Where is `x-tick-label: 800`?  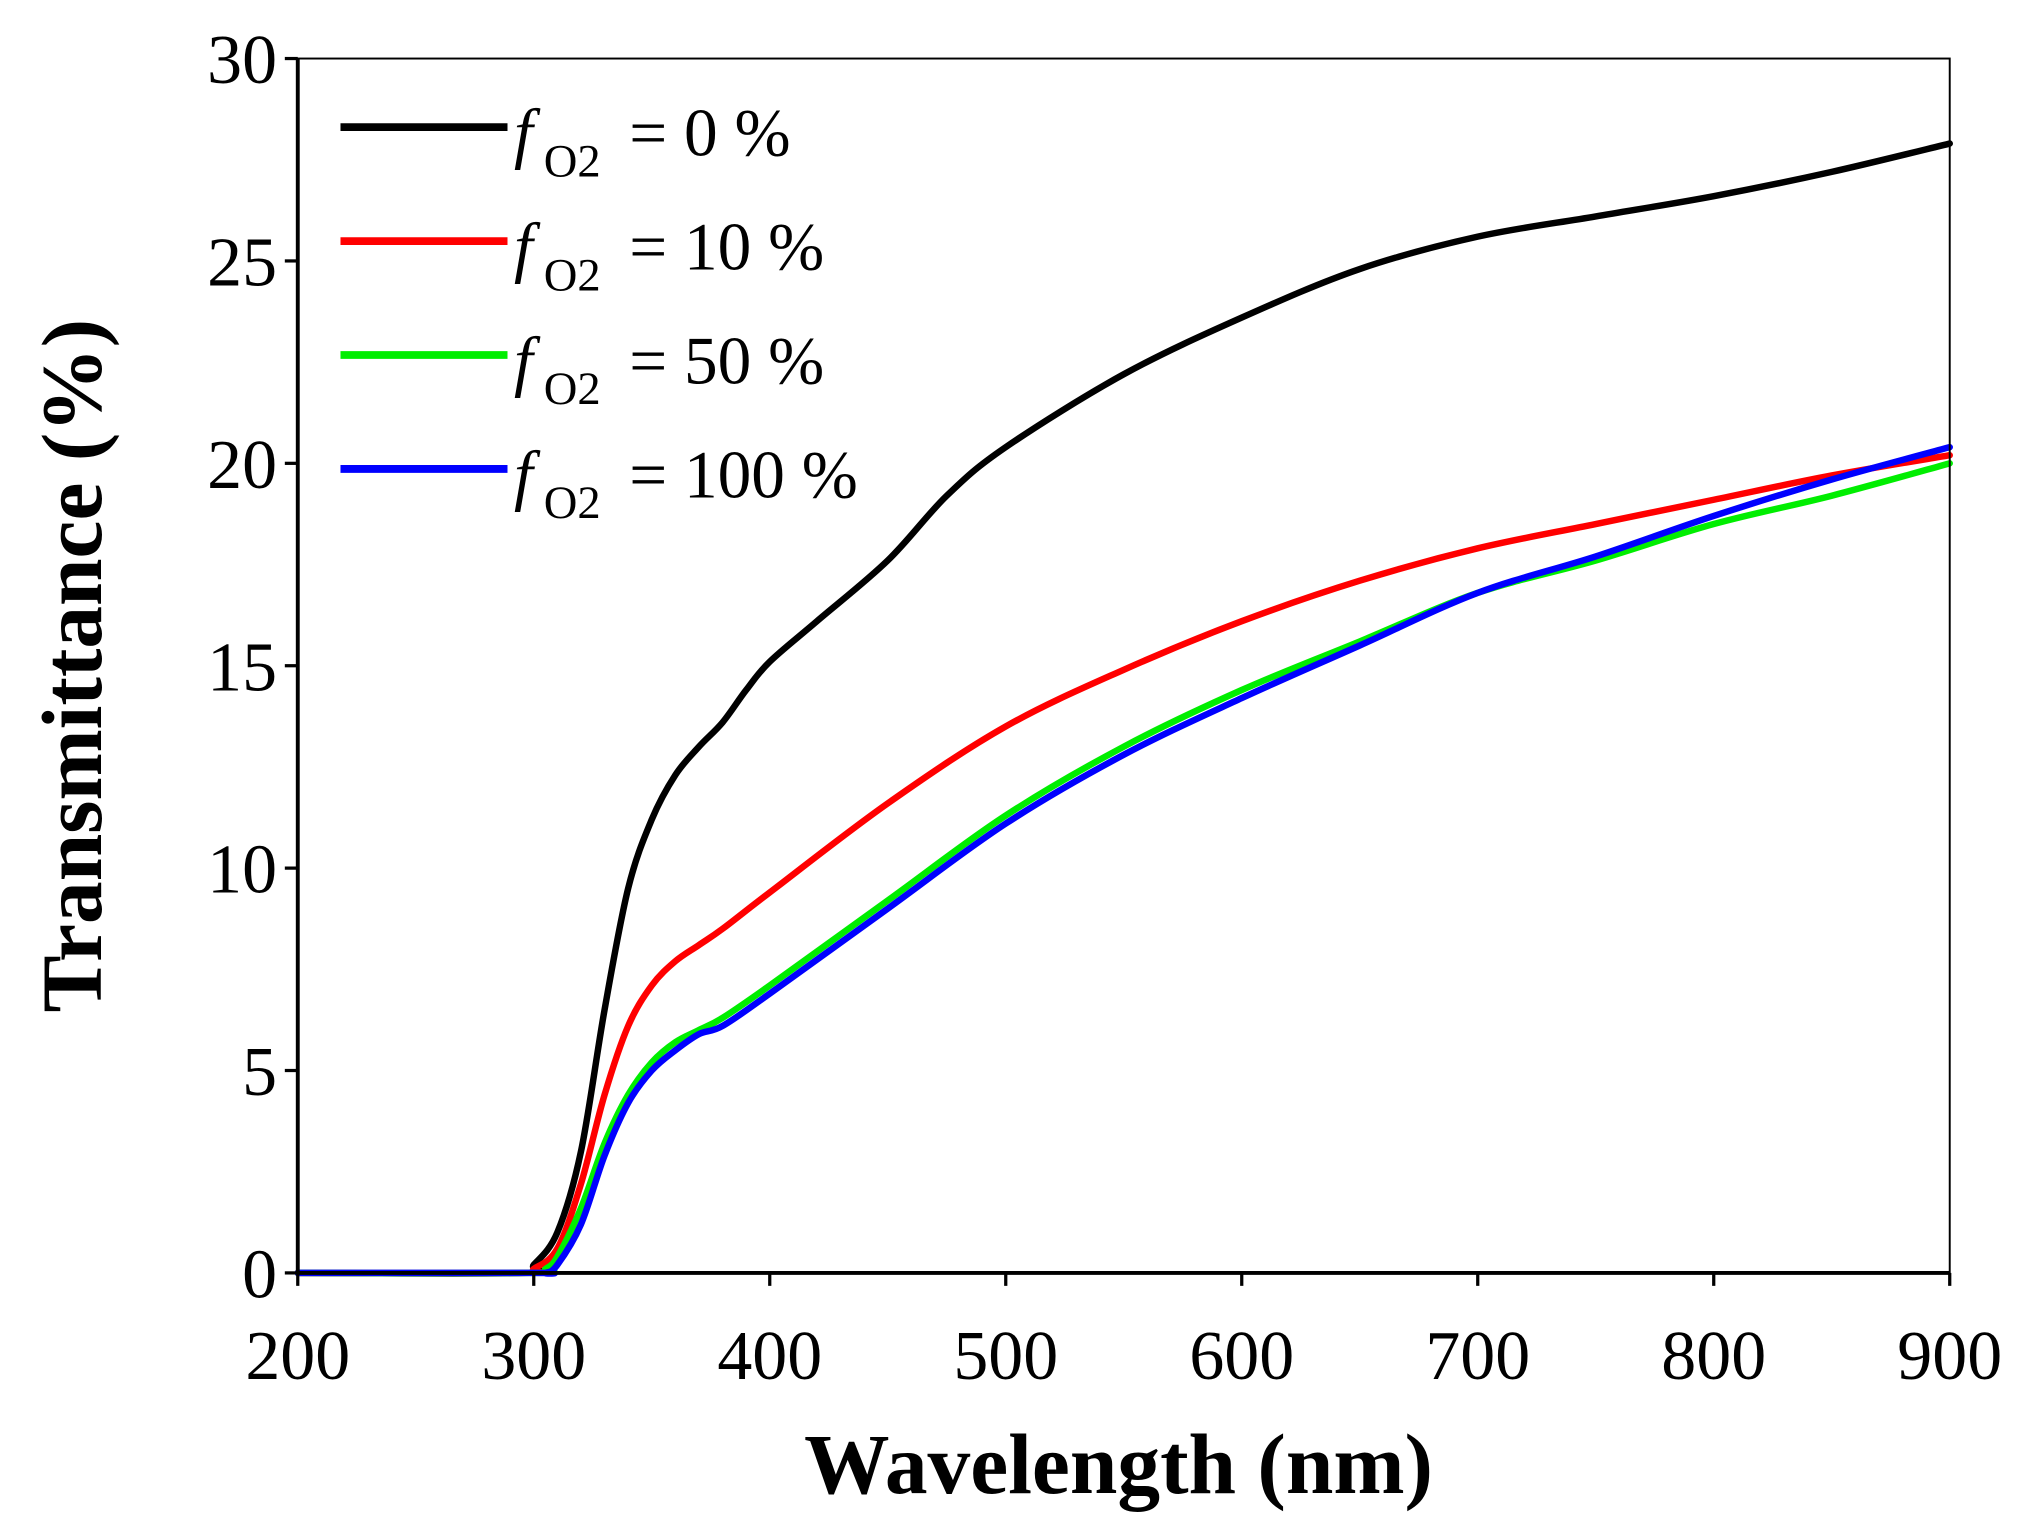
x-tick-label: 800 is located at coordinates (1713, 1356).